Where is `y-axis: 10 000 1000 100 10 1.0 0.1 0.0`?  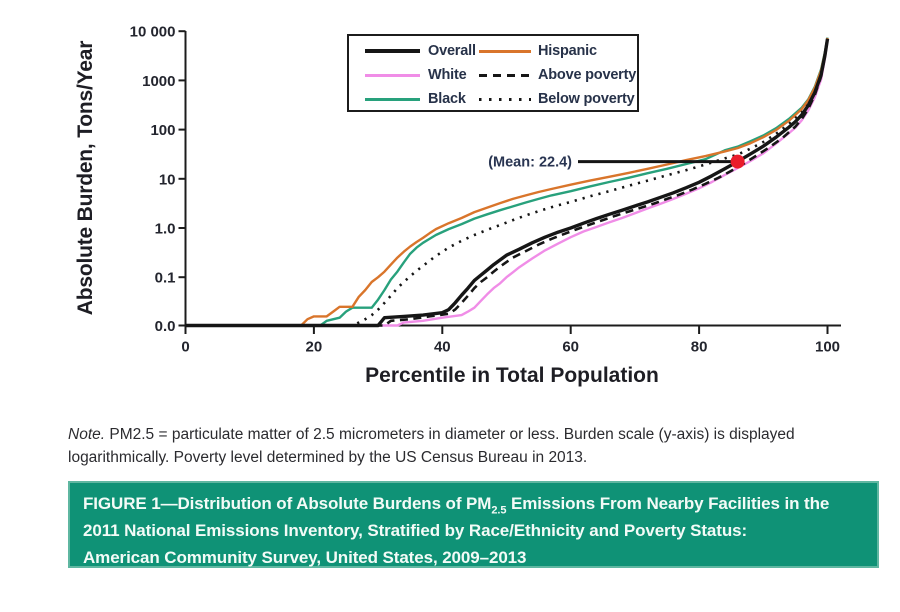
y-axis: 10 000 1000 100 10 1.0 0.1 0.0 is located at coordinates (158, 179).